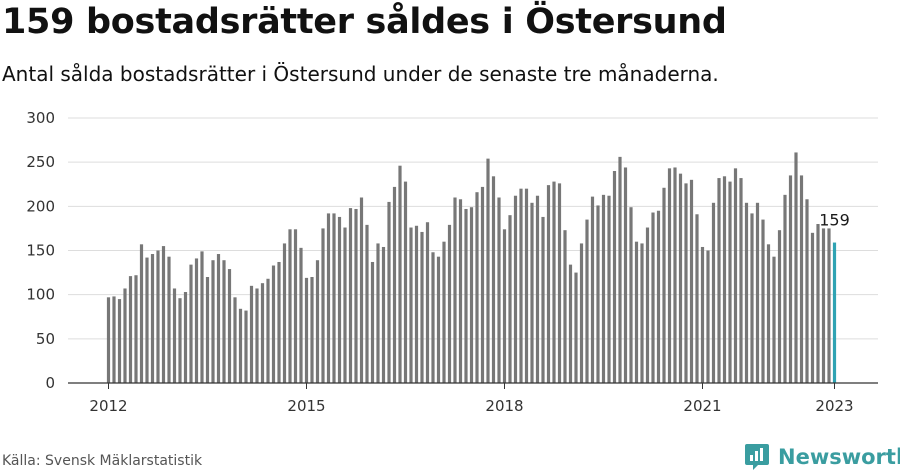 This screenshot has width=900, height=474. I want to click on y-tick-label: 300, so click(40, 118).